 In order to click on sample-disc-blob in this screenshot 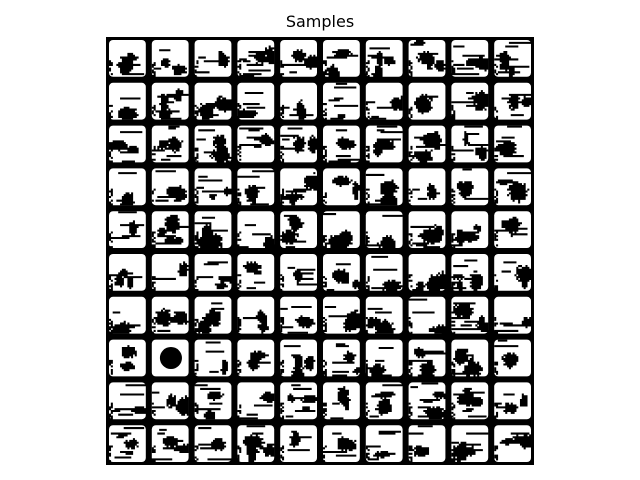, I will do `click(170, 358)`.